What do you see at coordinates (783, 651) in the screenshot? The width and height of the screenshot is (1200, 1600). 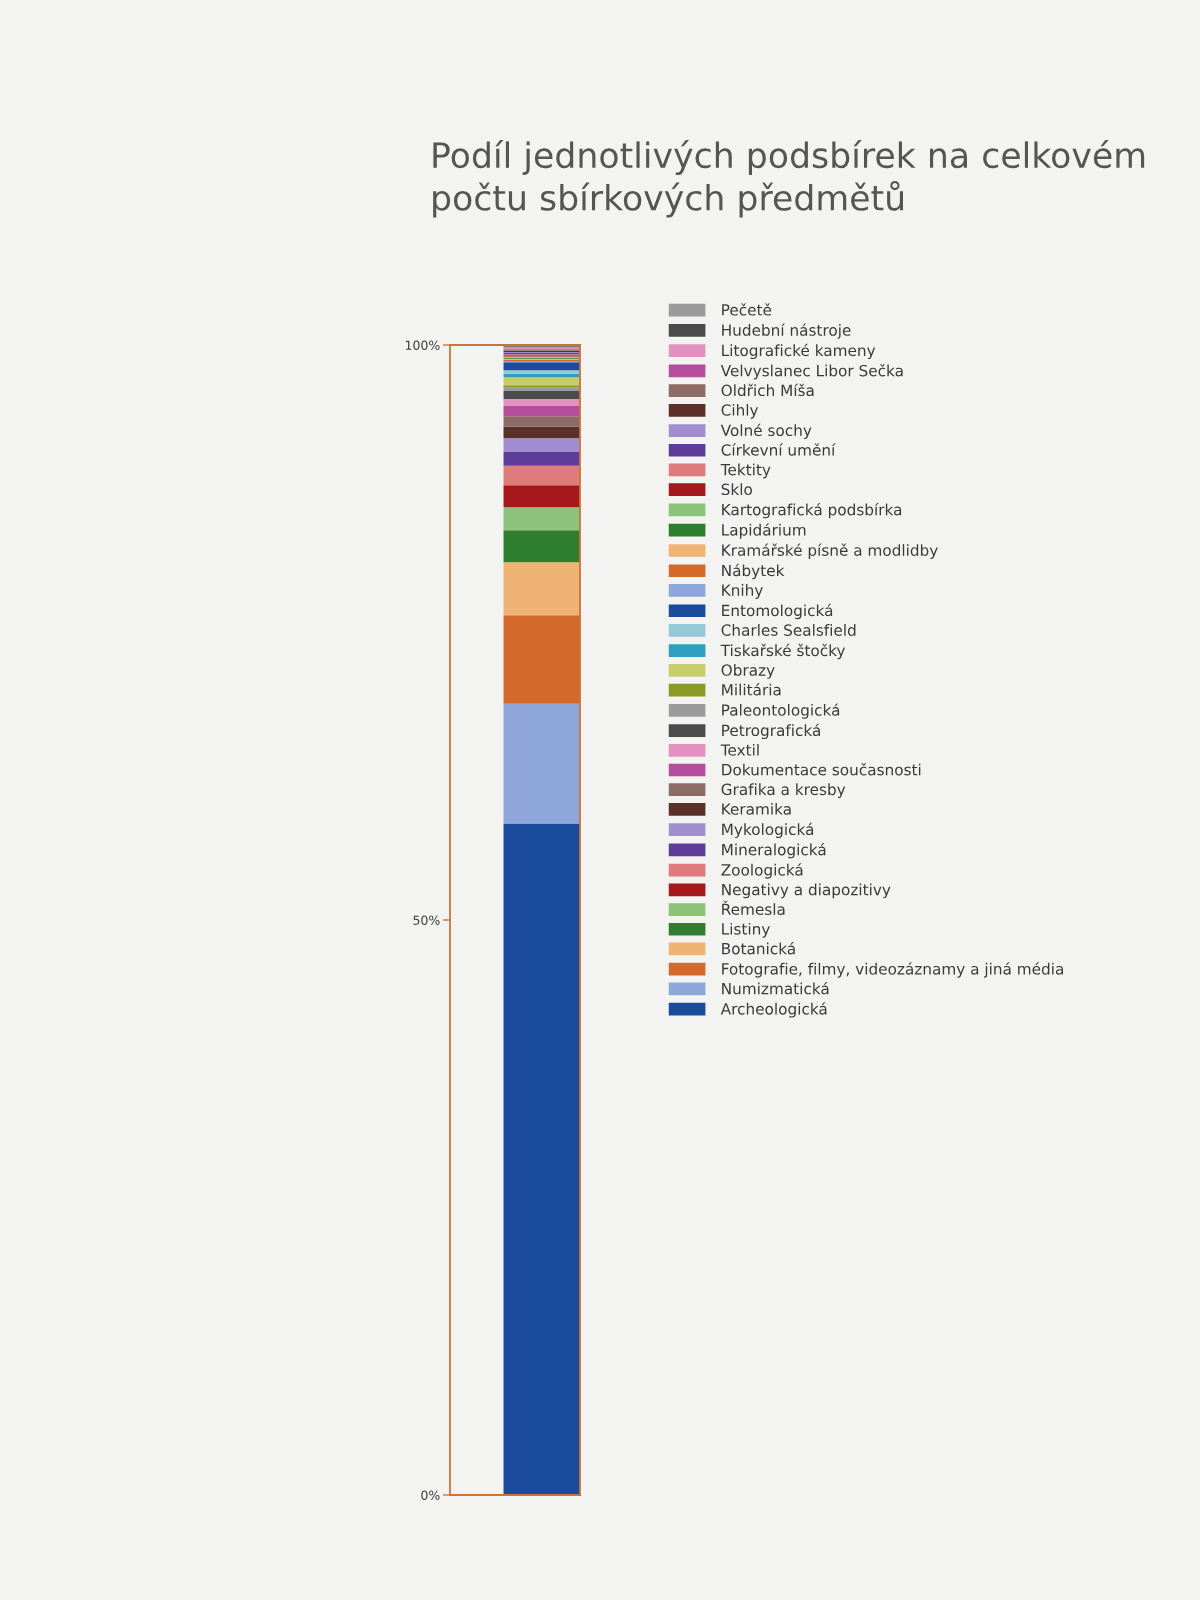 I see `legend-label: Tiskařské štočky` at bounding box center [783, 651].